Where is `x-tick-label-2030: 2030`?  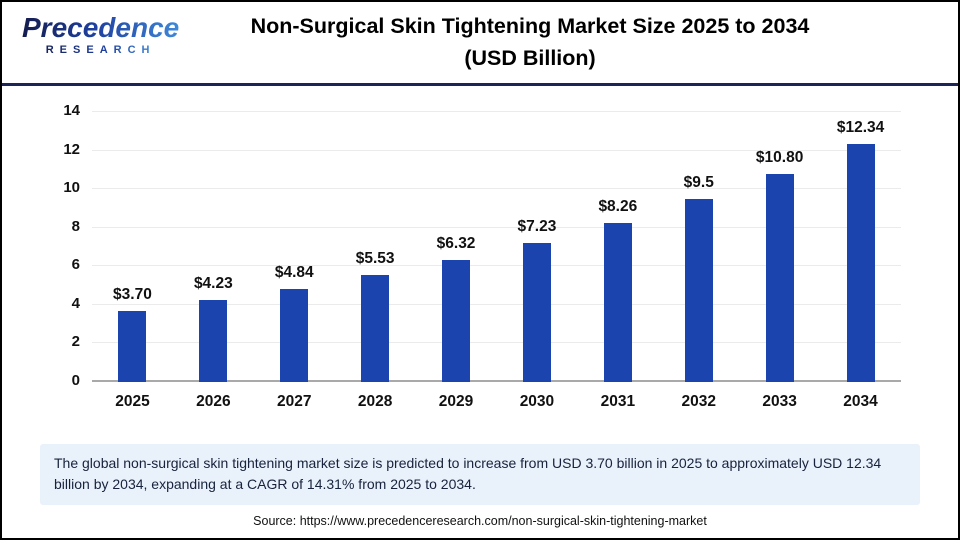 x-tick-label-2030: 2030 is located at coordinates (537, 401).